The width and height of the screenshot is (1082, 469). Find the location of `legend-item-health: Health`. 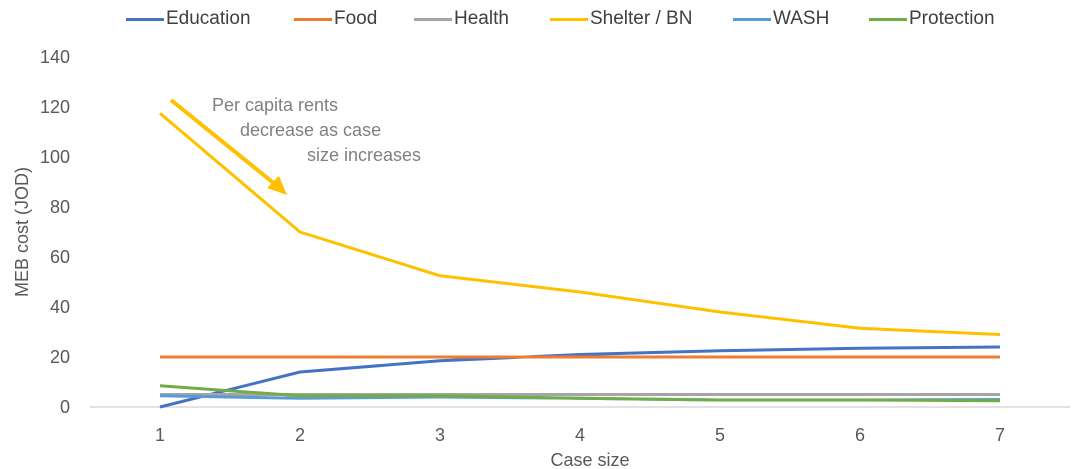

legend-item-health: Health is located at coordinates (461, 19).